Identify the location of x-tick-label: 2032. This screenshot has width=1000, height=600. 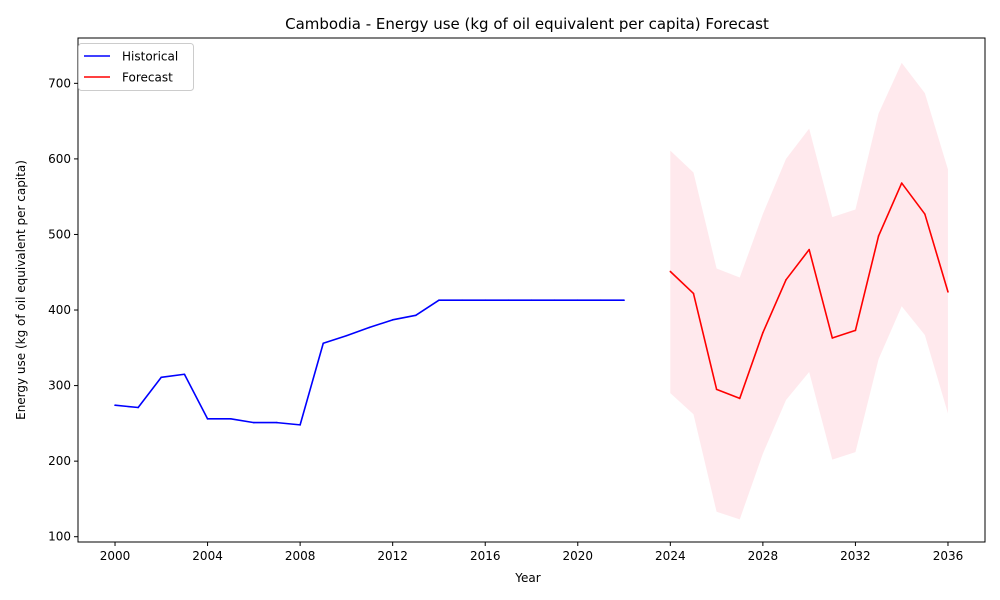
(855, 556).